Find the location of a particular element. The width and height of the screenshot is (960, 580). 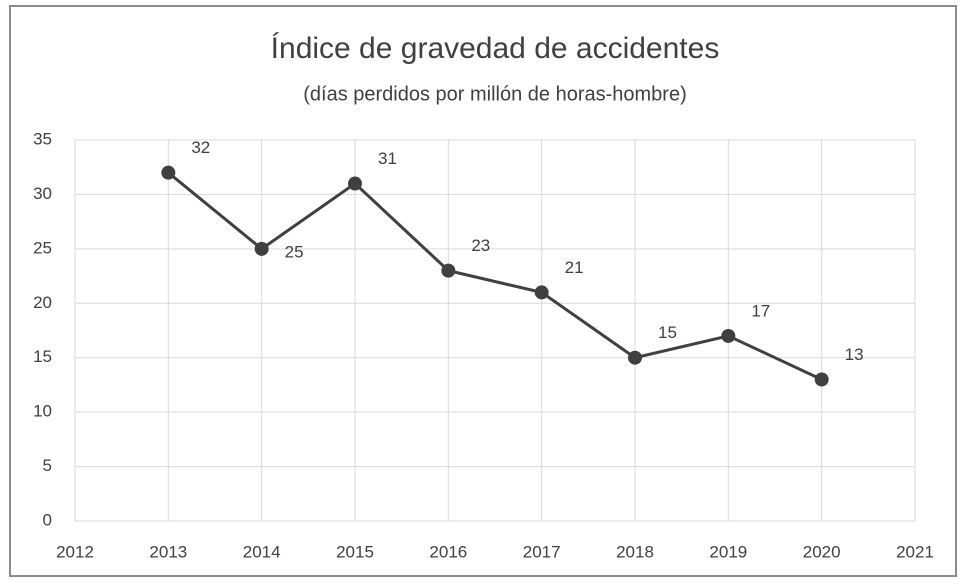

x-tick-label: 2020 is located at coordinates (822, 551).